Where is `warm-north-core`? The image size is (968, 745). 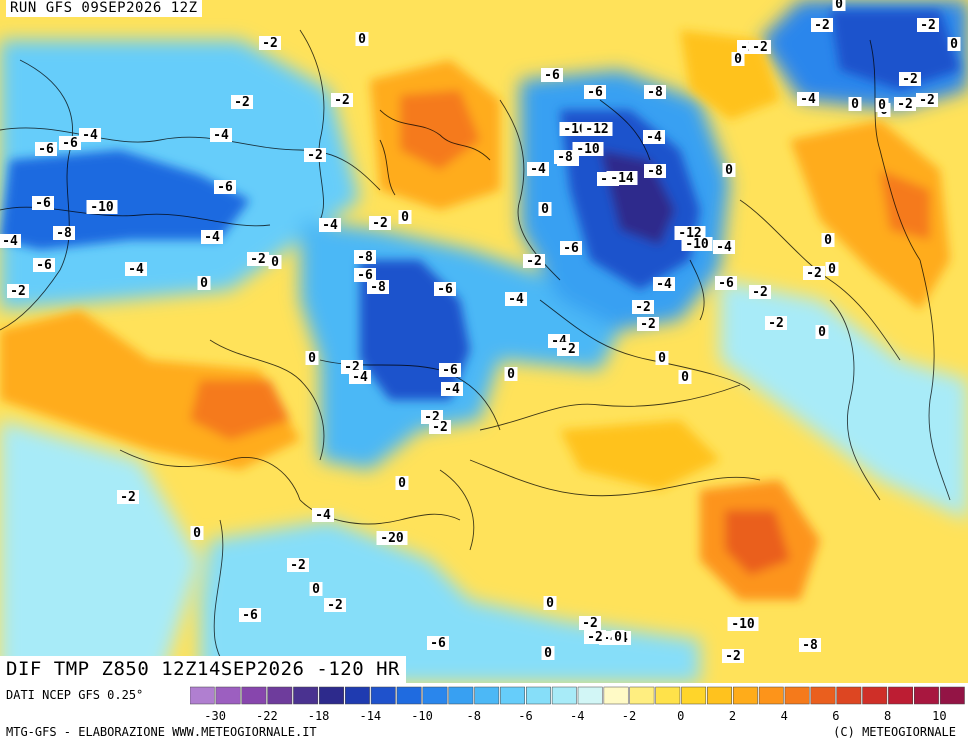 warm-north-core is located at coordinates (440, 130).